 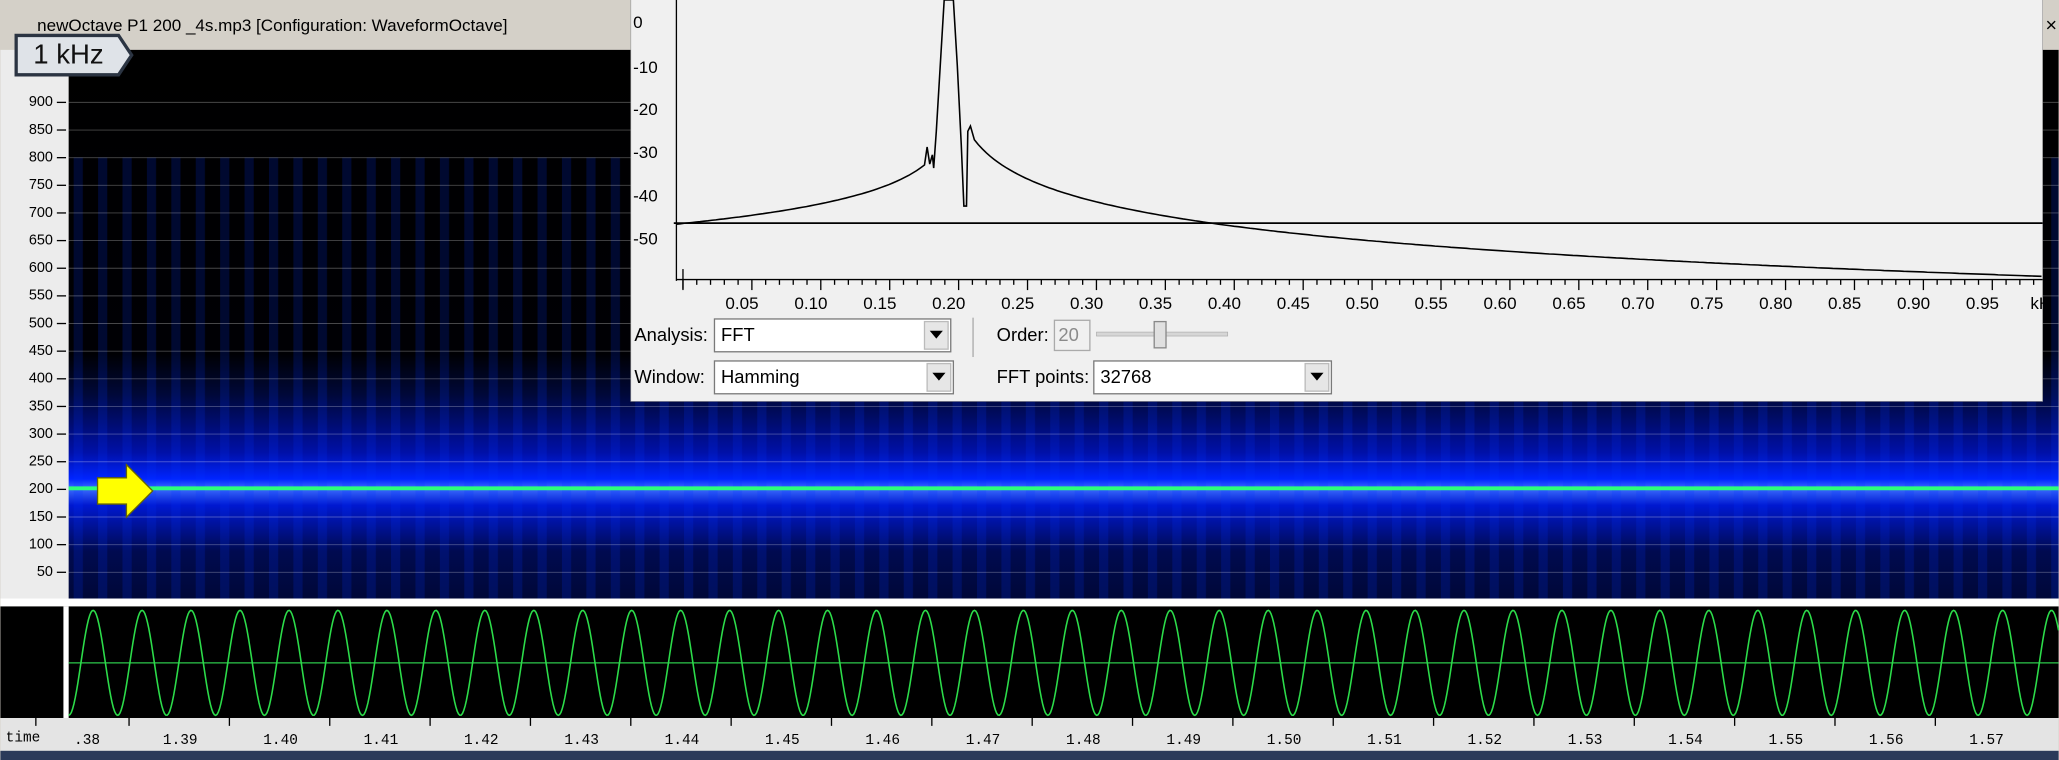 What do you see at coordinates (41, 157) in the screenshot?
I see `freq-label: 800` at bounding box center [41, 157].